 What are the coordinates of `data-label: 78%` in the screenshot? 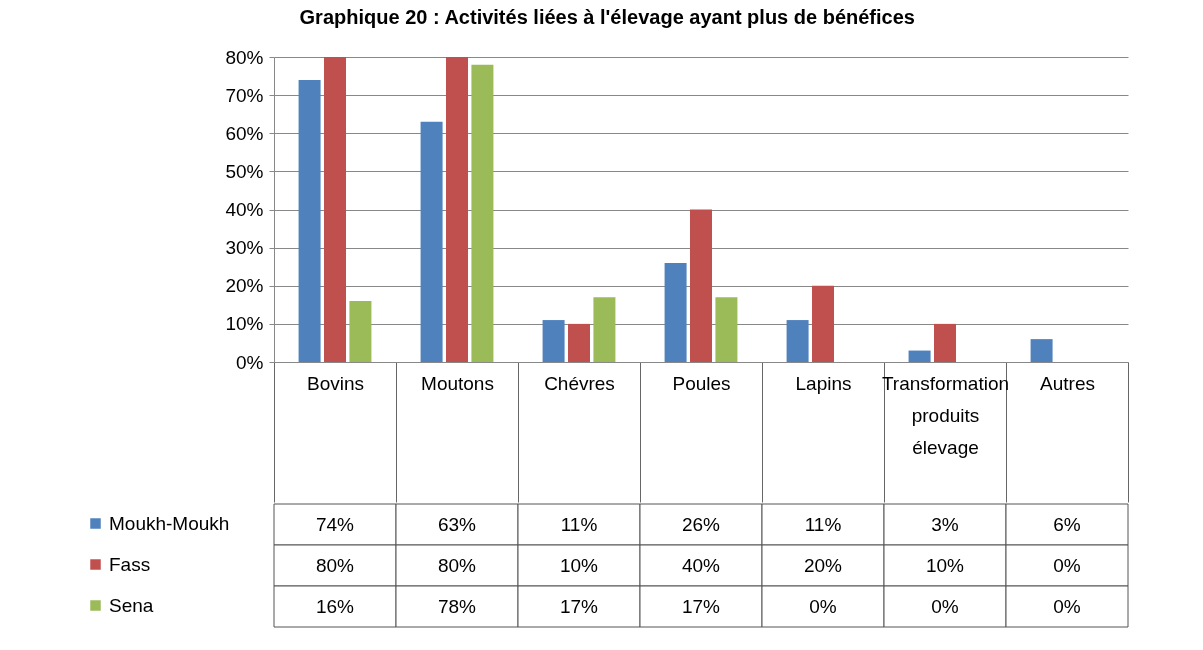 It's located at (457, 606).